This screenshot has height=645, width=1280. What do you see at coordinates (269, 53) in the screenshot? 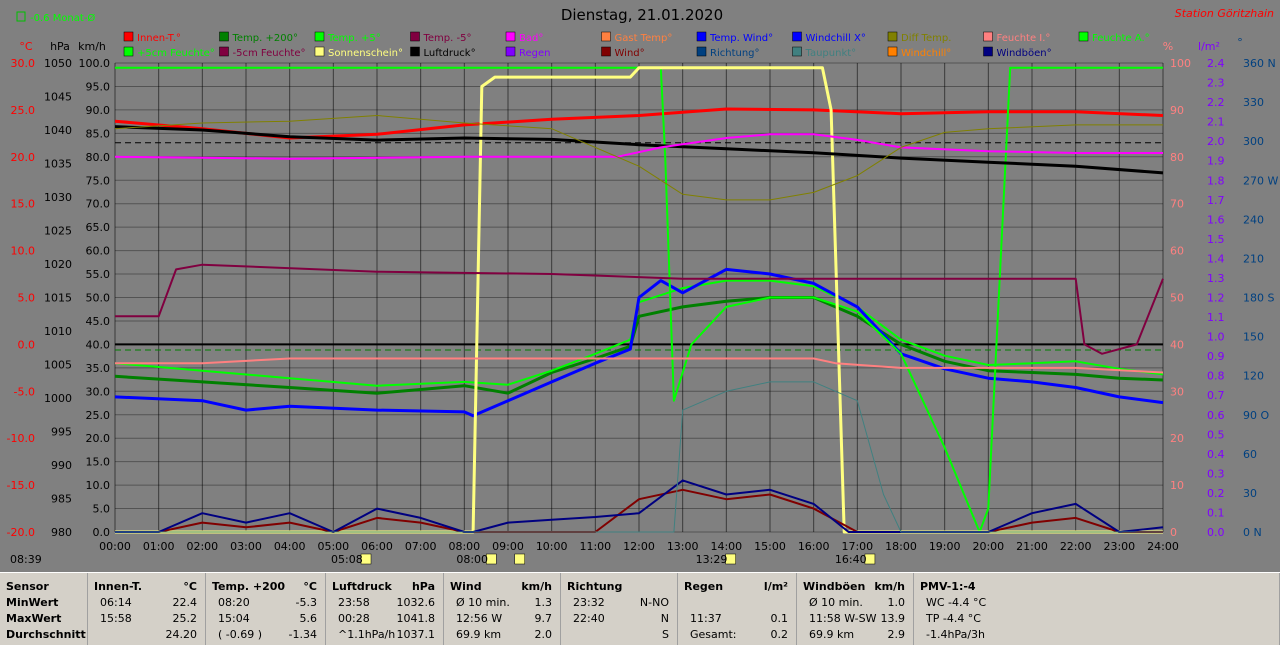
I see `legend-item-label: -5cm Feuchte°` at bounding box center [269, 53].